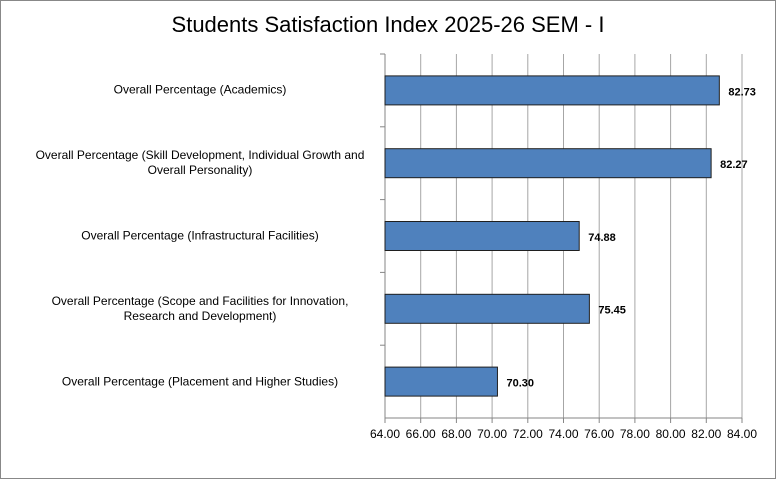  Describe the element at coordinates (602, 238) in the screenshot. I see `data-label: 74.88` at that location.